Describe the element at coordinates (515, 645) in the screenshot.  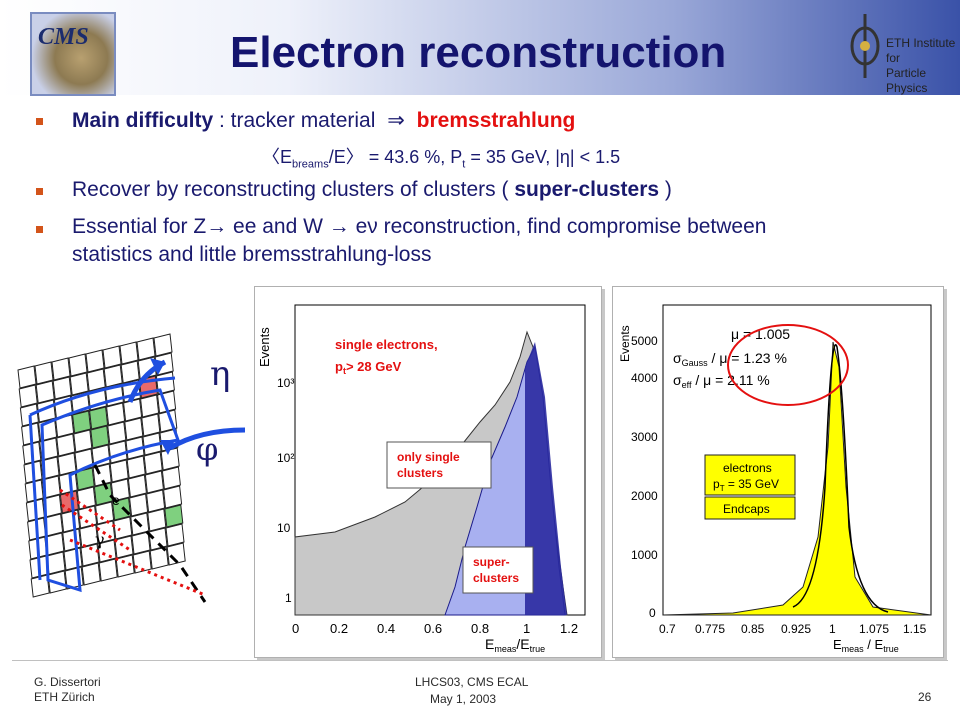
I see `left-plot-xlabel: Emeas/Etrue` at that location.